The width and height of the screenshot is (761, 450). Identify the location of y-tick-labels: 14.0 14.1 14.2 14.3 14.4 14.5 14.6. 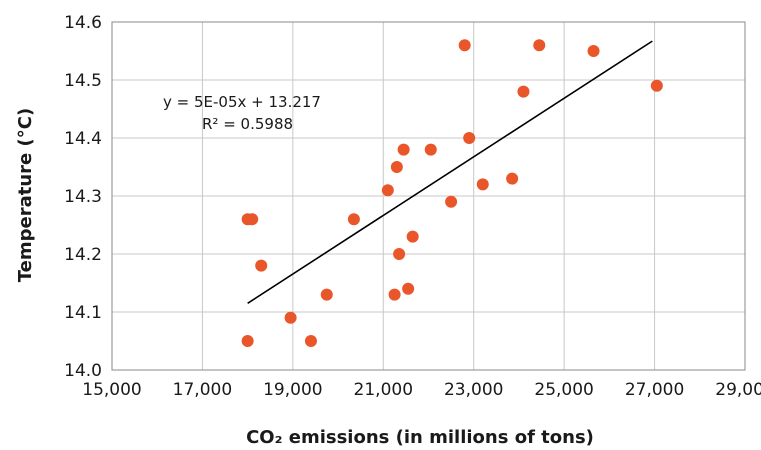
(83, 197).